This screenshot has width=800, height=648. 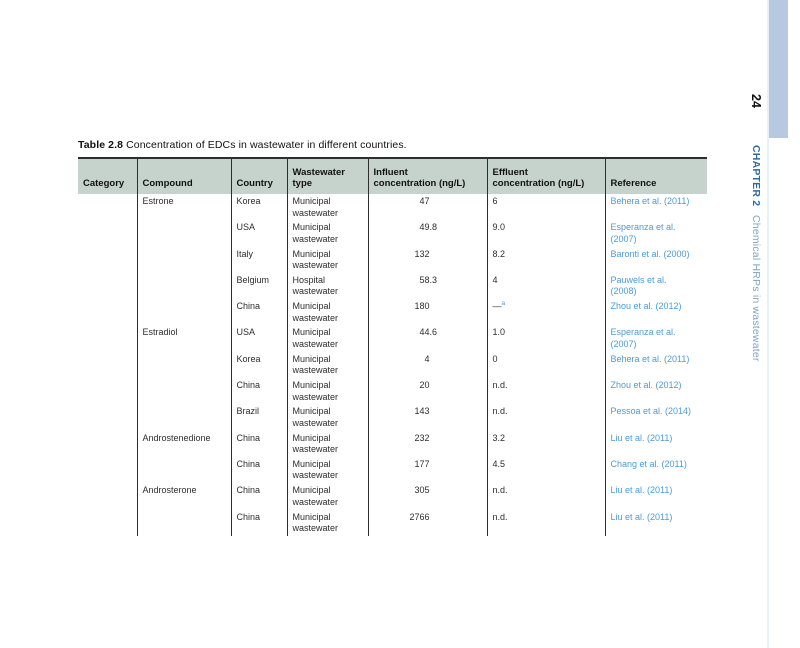 What do you see at coordinates (648, 463) in the screenshot?
I see `reference-link: Chang et al. (2011)` at bounding box center [648, 463].